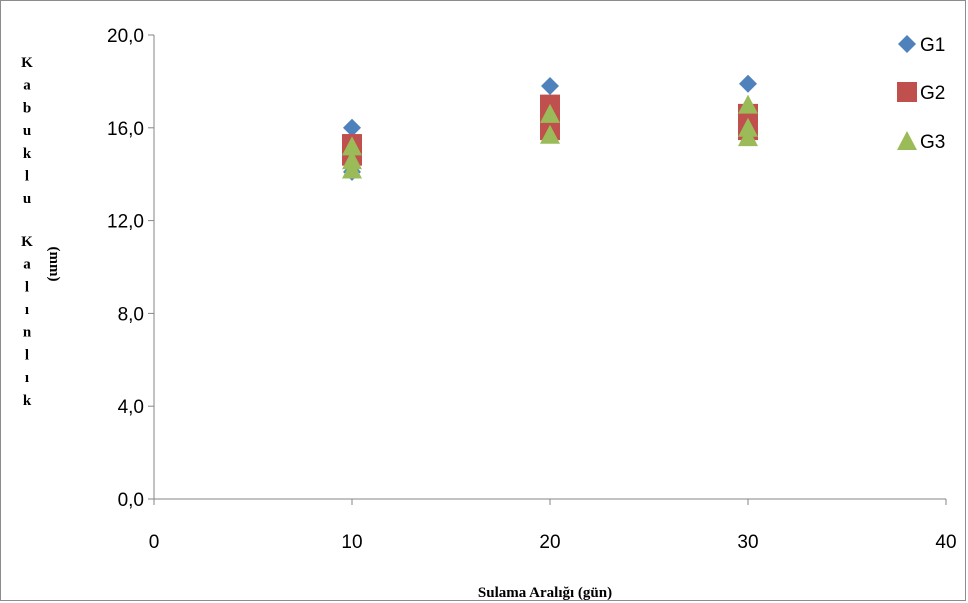 Image resolution: width=968 pixels, height=603 pixels. What do you see at coordinates (154, 542) in the screenshot?
I see `x-tick-label: 0` at bounding box center [154, 542].